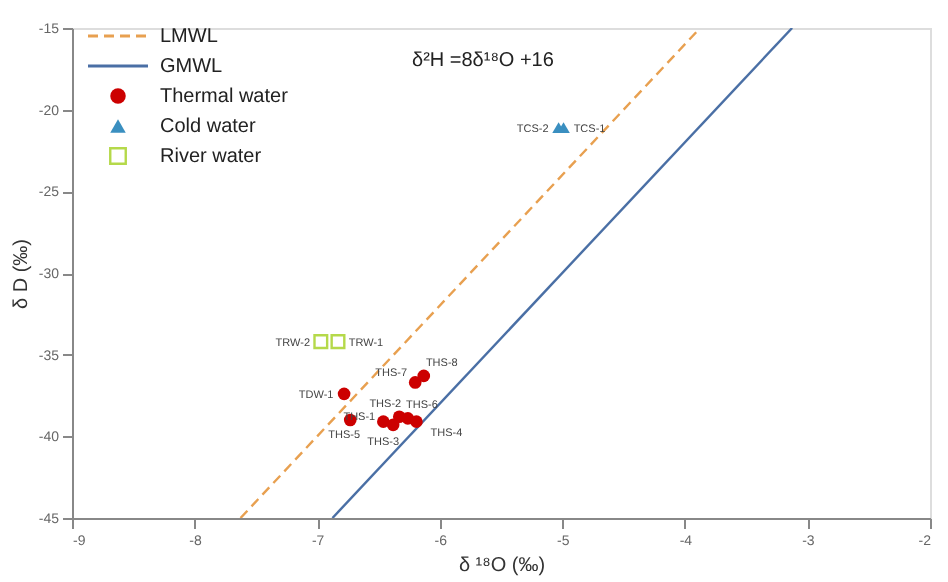  Describe the element at coordinates (189, 37) in the screenshot. I see `legend-label: LMWL` at that location.